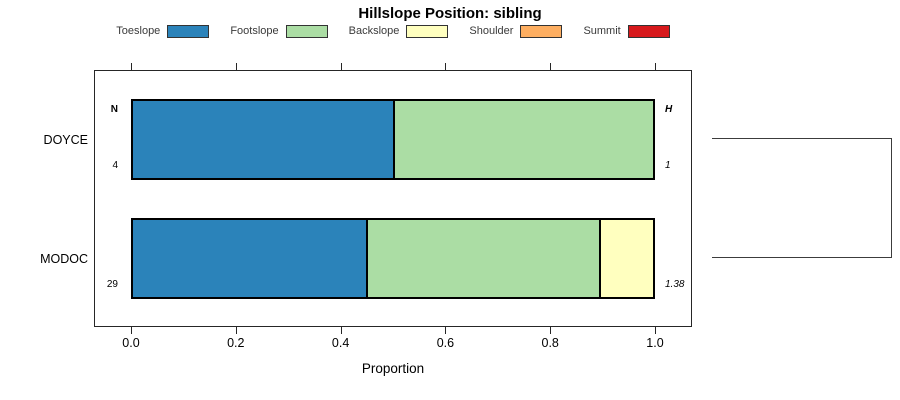  I want to click on h-value: 1, so click(668, 165).